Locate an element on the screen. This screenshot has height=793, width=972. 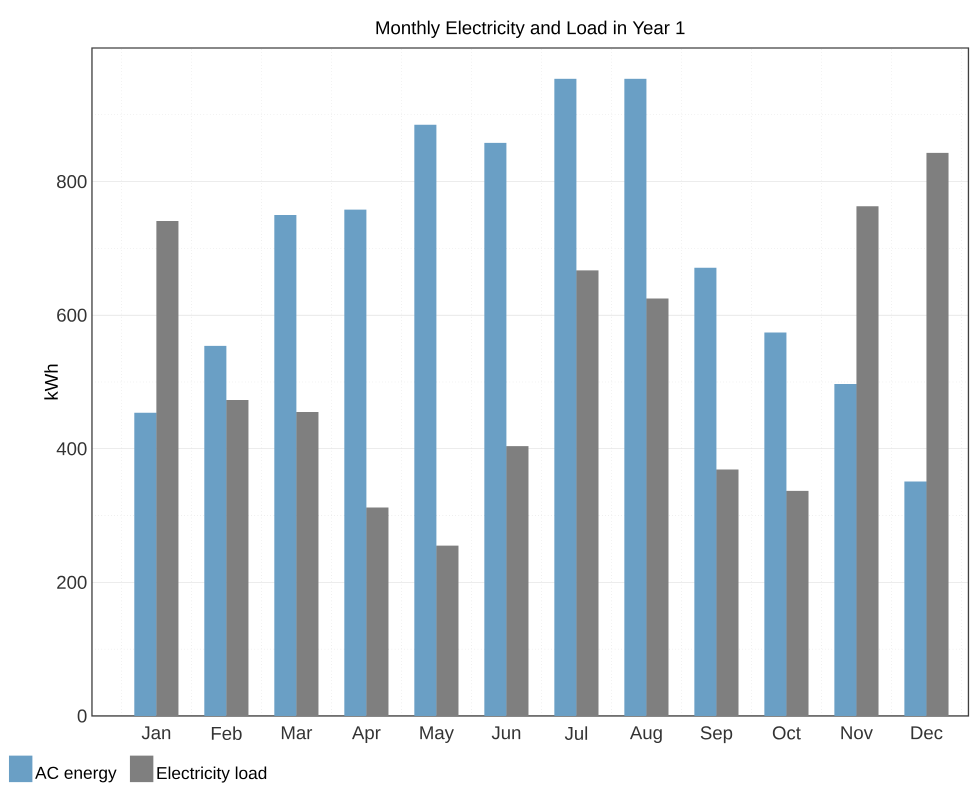
legend-label: AC energy is located at coordinates (76, 774).